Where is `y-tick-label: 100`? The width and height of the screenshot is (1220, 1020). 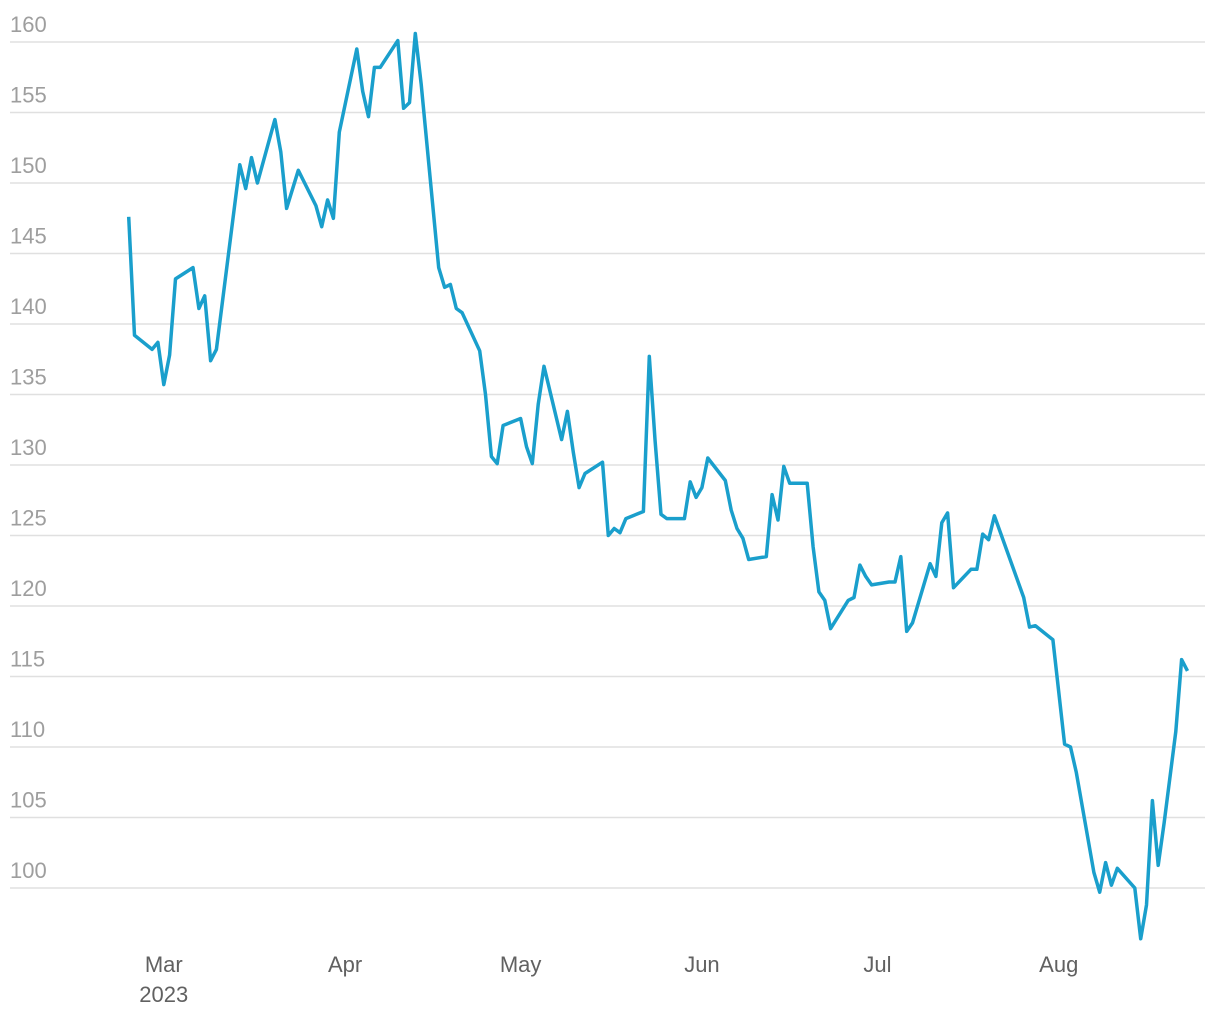
y-tick-label: 100 is located at coordinates (28, 870).